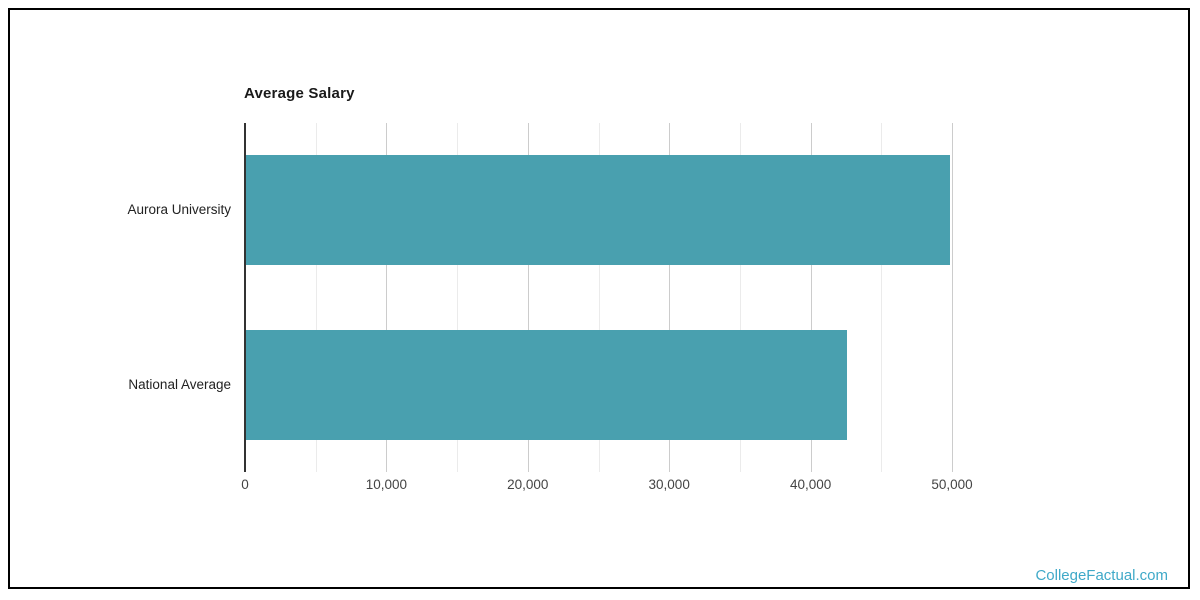  Describe the element at coordinates (386, 484) in the screenshot. I see `x-tick-label: 10,000` at that location.